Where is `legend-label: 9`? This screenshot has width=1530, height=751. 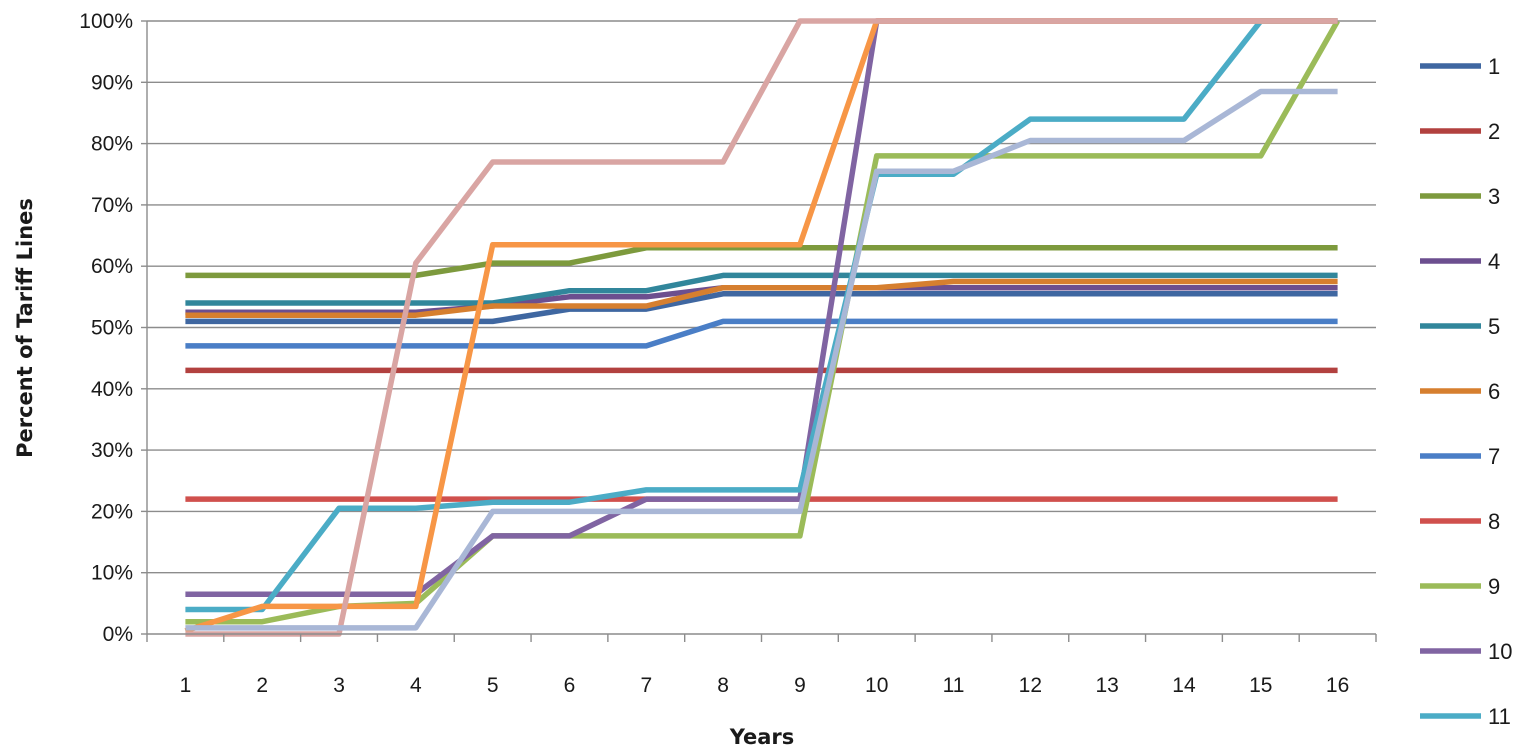 legend-label: 9 is located at coordinates (1494, 586).